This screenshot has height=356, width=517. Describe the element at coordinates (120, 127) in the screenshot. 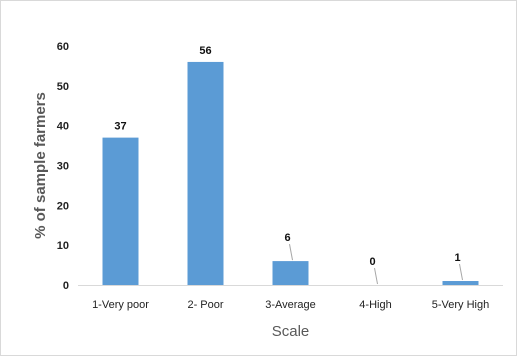

I see `data-label: 37` at that location.